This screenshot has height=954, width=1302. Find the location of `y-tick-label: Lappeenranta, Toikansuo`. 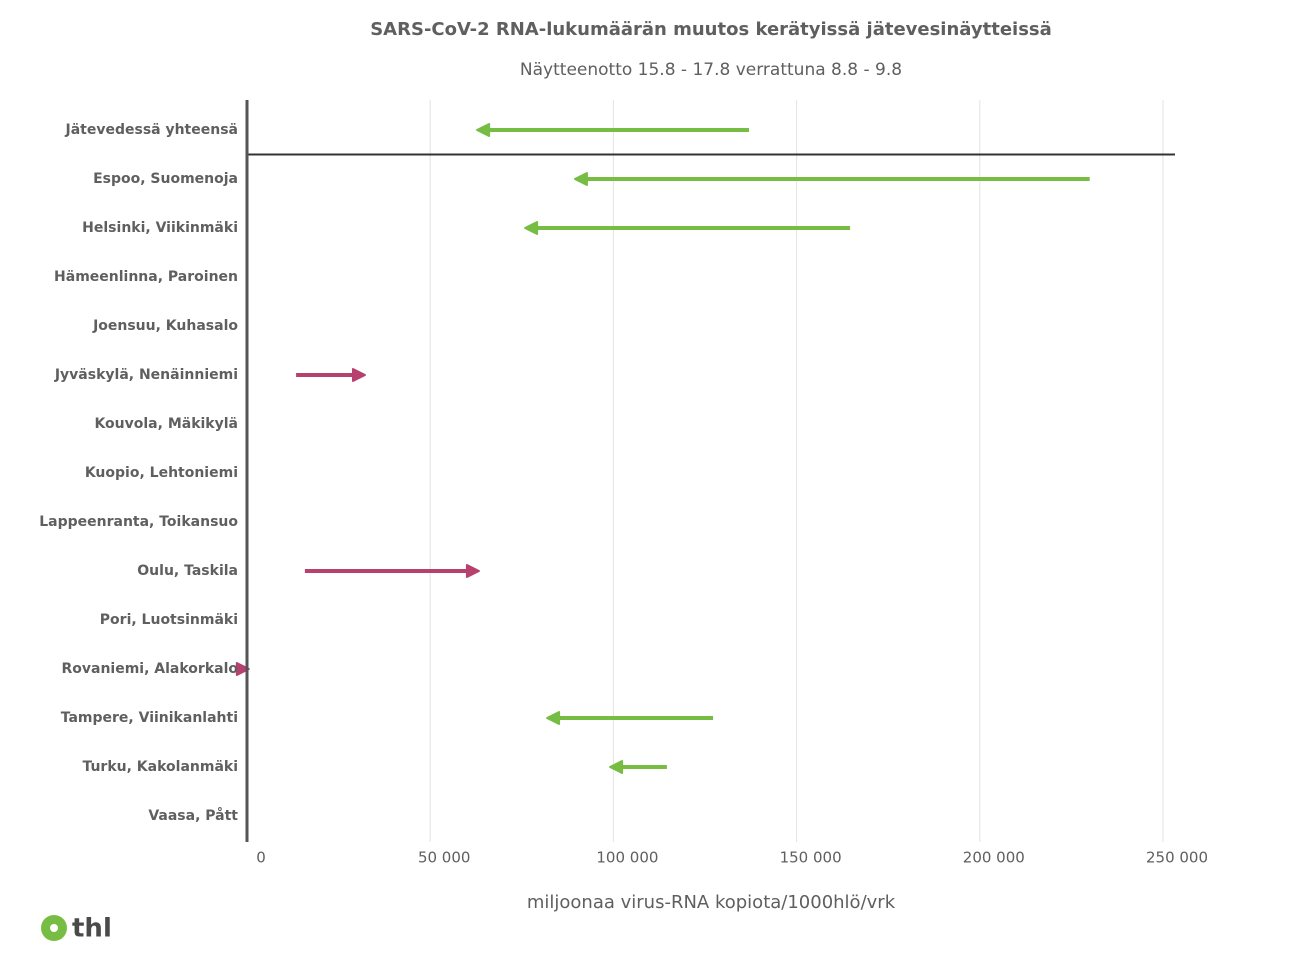

y-tick-label: Lappeenranta, Toikansuo is located at coordinates (138, 522).